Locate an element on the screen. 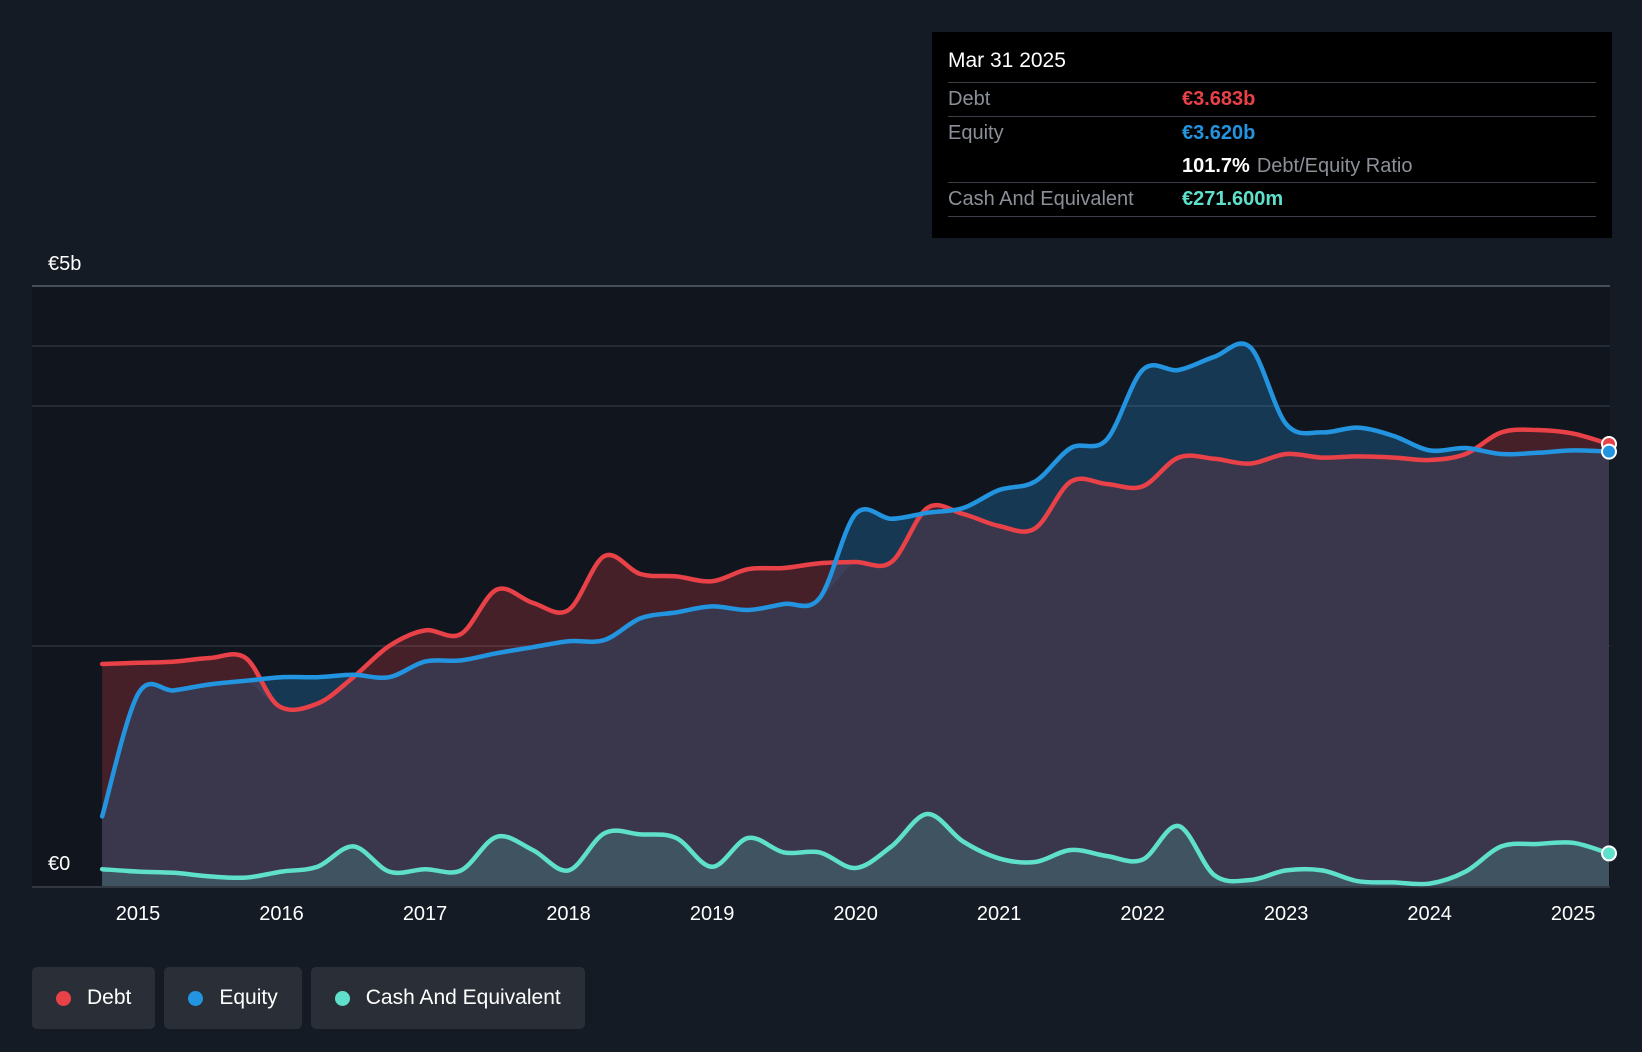 Image resolution: width=1642 pixels, height=1052 pixels. x-tick-label-2023: 2023 is located at coordinates (1286, 914).